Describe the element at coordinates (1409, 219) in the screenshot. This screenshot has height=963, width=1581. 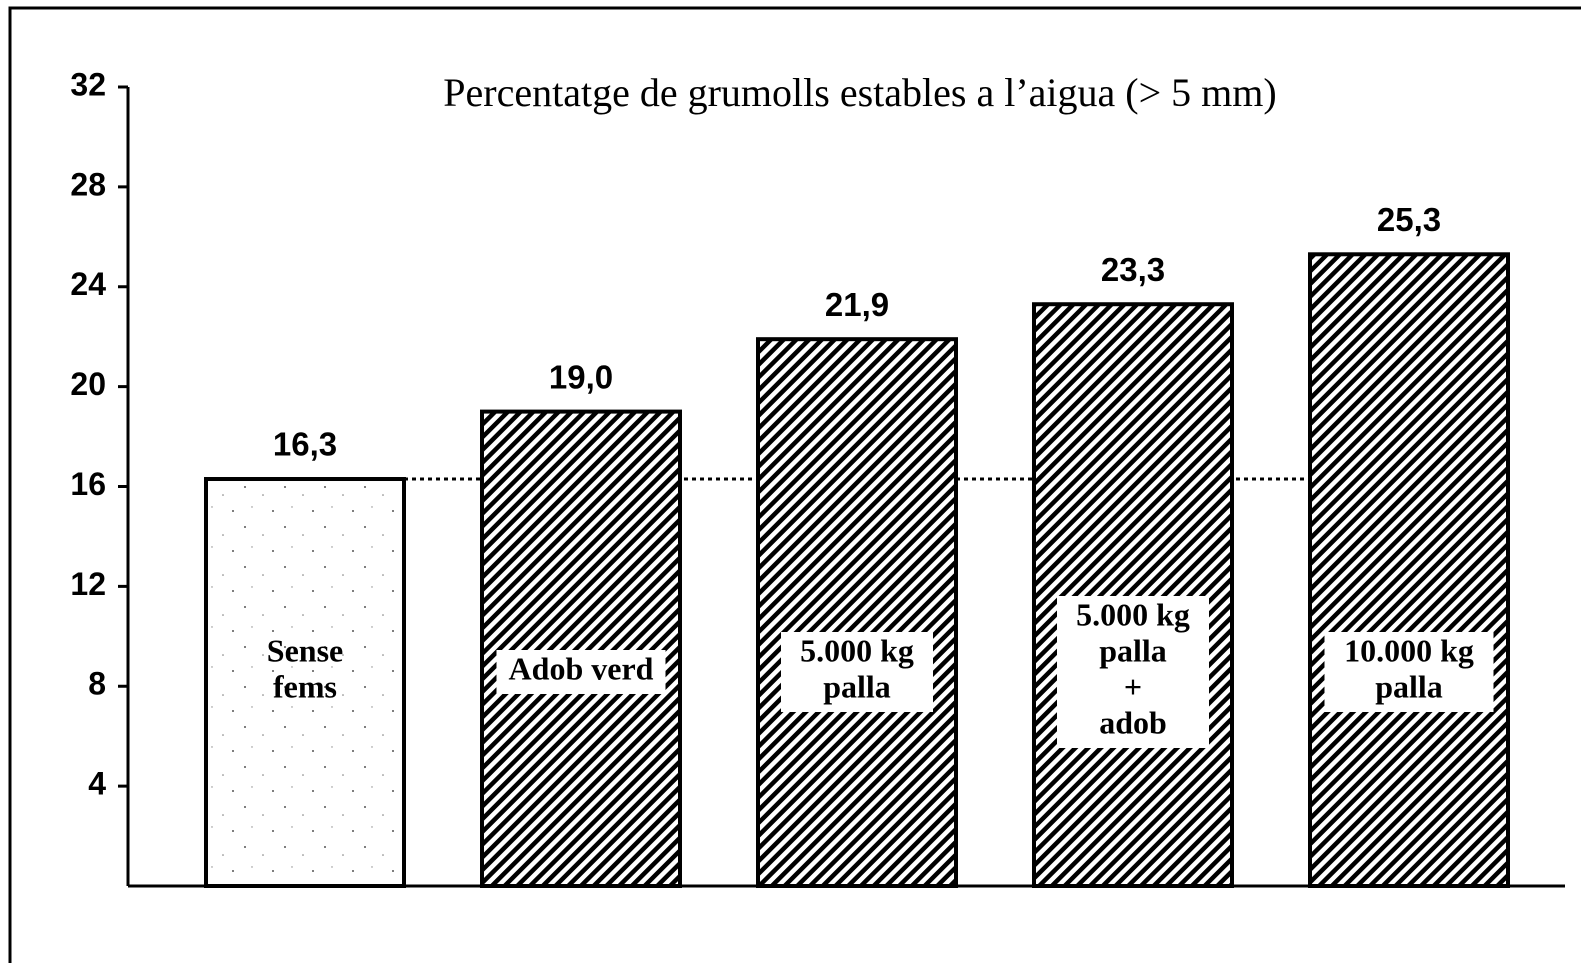
I see `value-label: 25,3` at that location.